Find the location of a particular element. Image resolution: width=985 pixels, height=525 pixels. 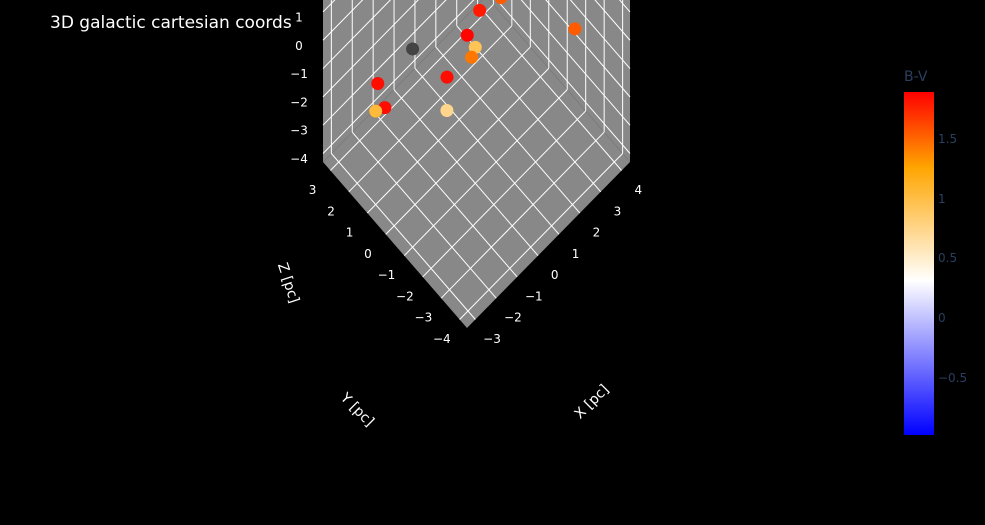

z-tick-label: −3 is located at coordinates (299, 131).